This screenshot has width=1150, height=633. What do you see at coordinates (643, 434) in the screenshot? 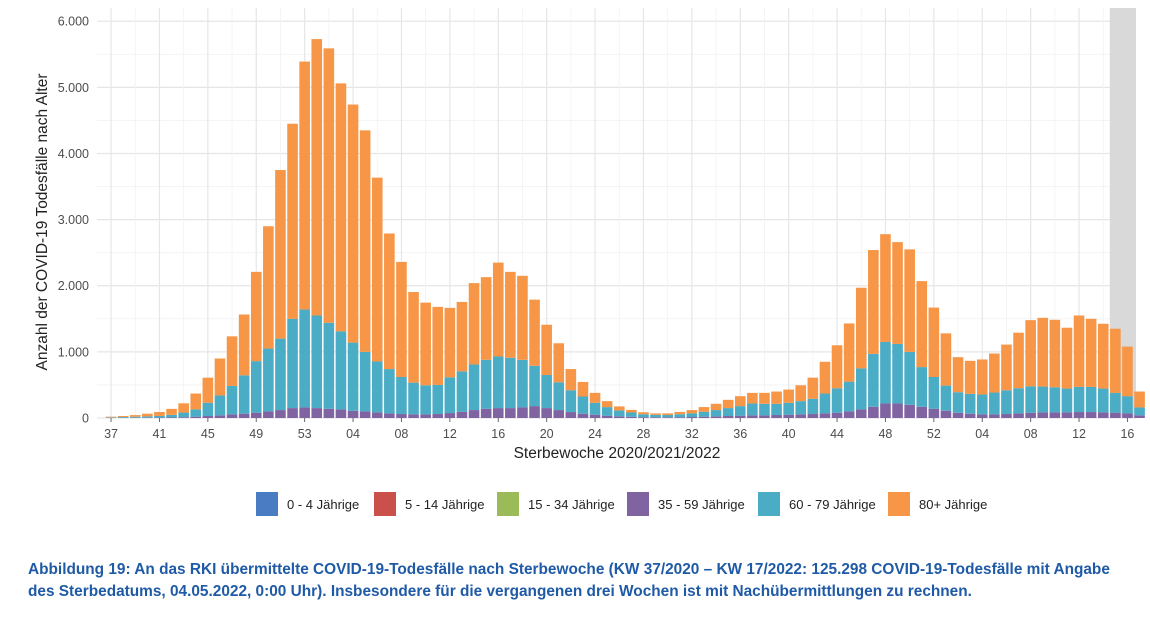
I see `x-tick-label: 28` at bounding box center [643, 434].